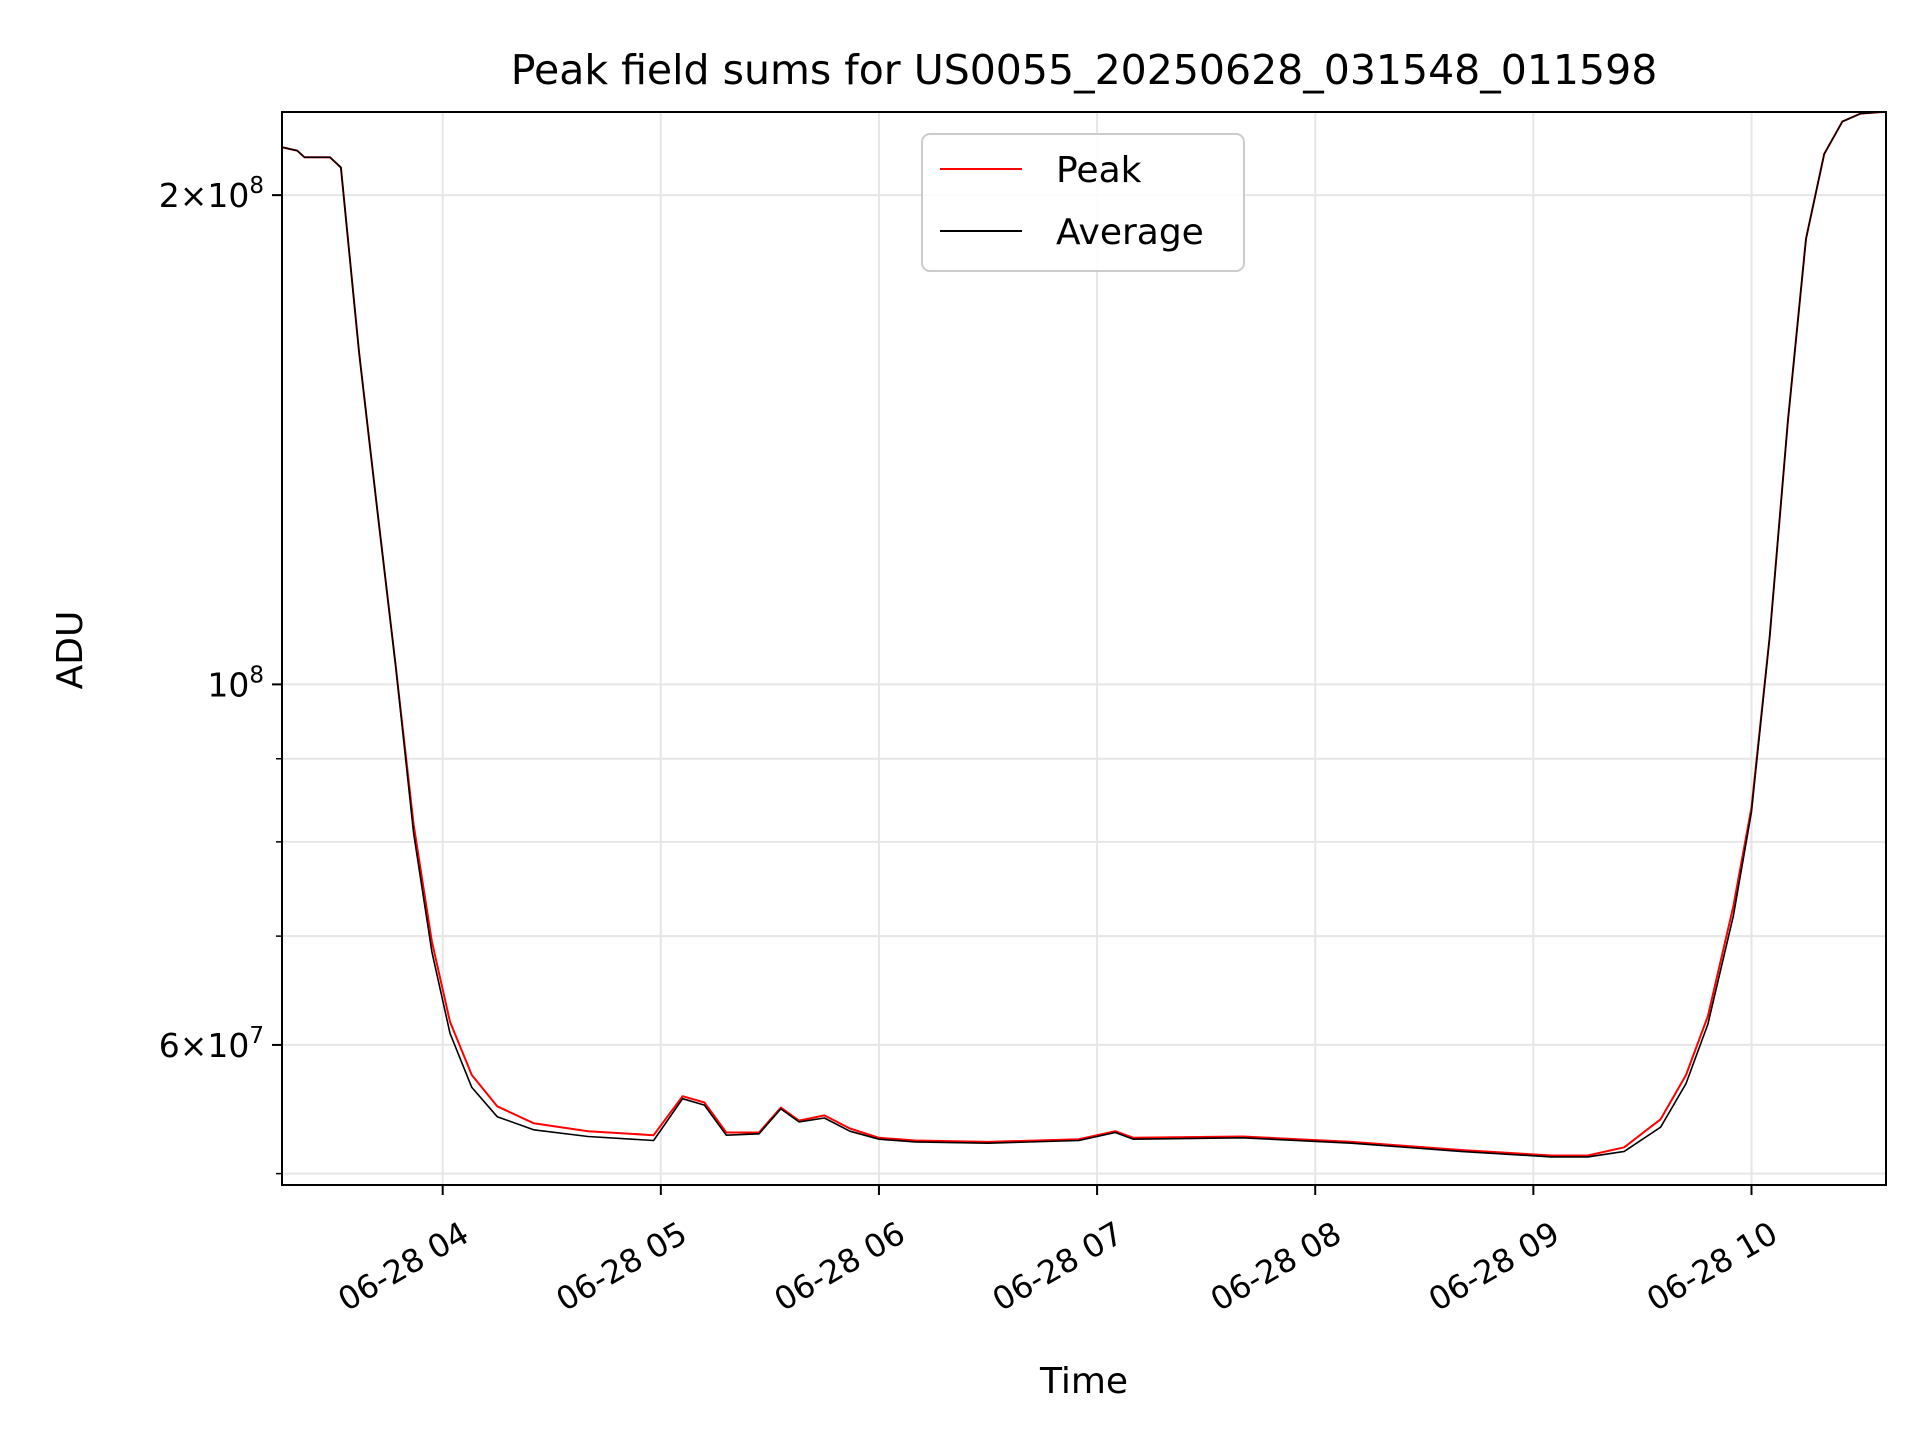 The width and height of the screenshot is (1920, 1440). What do you see at coordinates (211, 194) in the screenshot?
I see `y-tick-label: 2×108` at bounding box center [211, 194].